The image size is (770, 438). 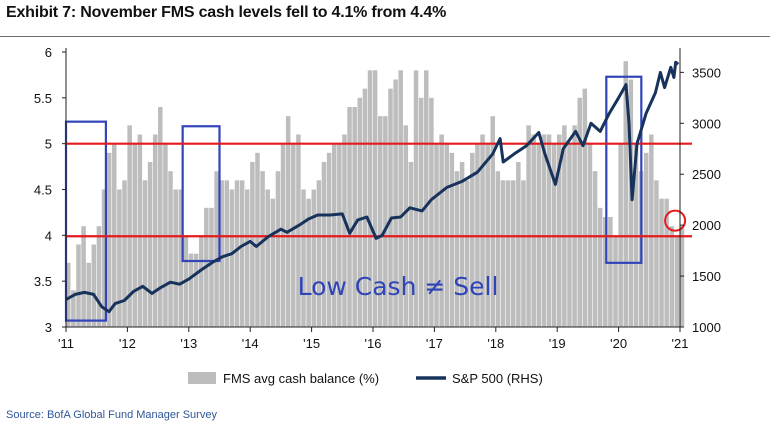 I want to click on legend-bar-swatch, so click(x=202, y=378).